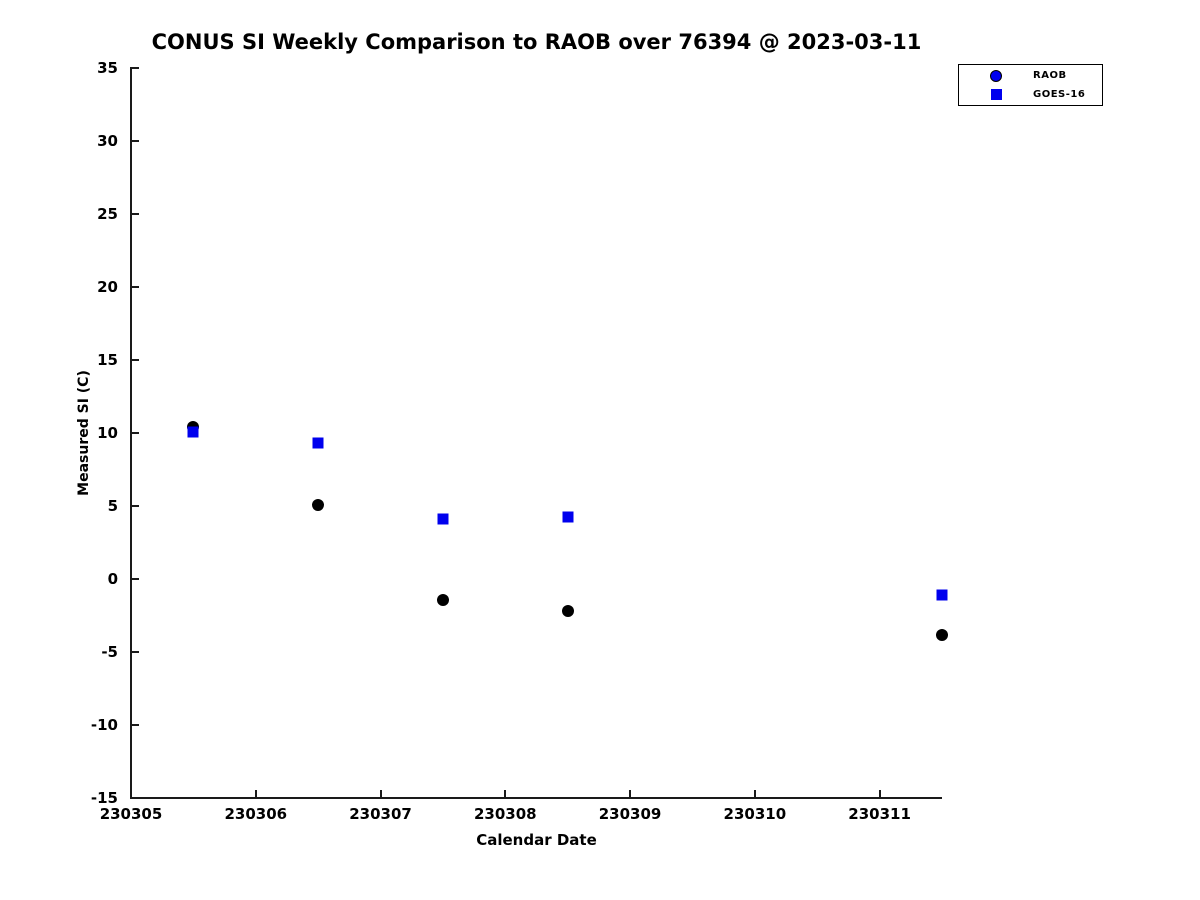 The image size is (1200, 900). What do you see at coordinates (107, 214) in the screenshot?
I see `y-tick-label: 25` at bounding box center [107, 214].